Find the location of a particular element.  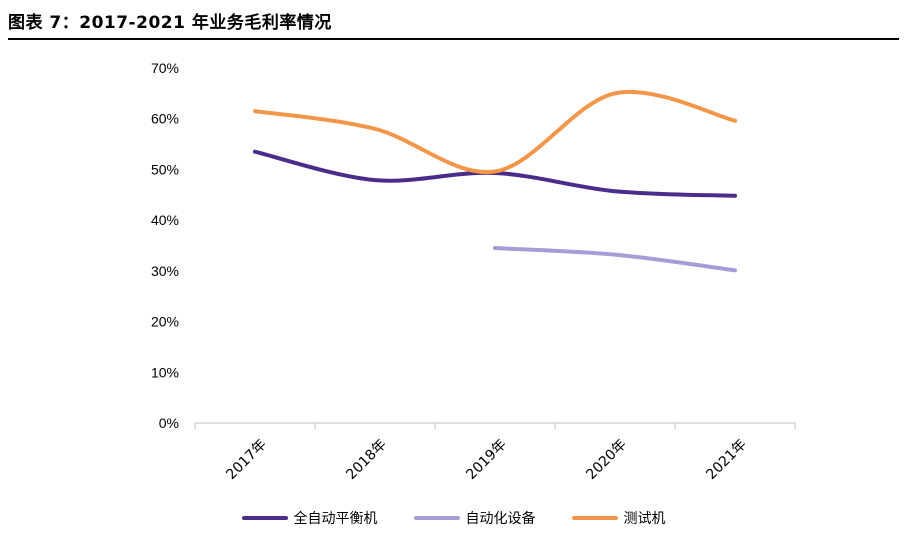

x-tick-label: 2020年 is located at coordinates (606, 460).